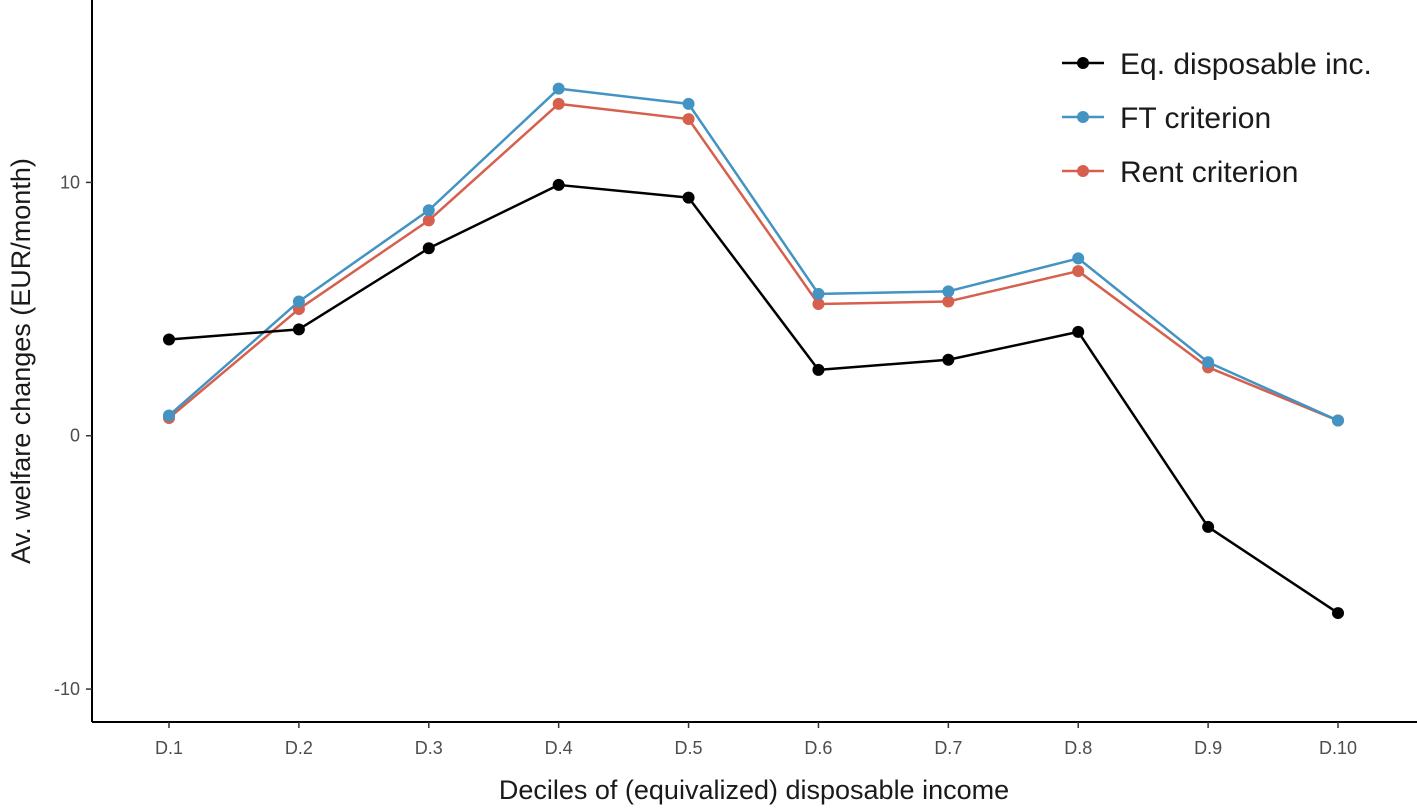  Describe the element at coordinates (429, 748) in the screenshot. I see `x-tick-label: D.3` at that location.